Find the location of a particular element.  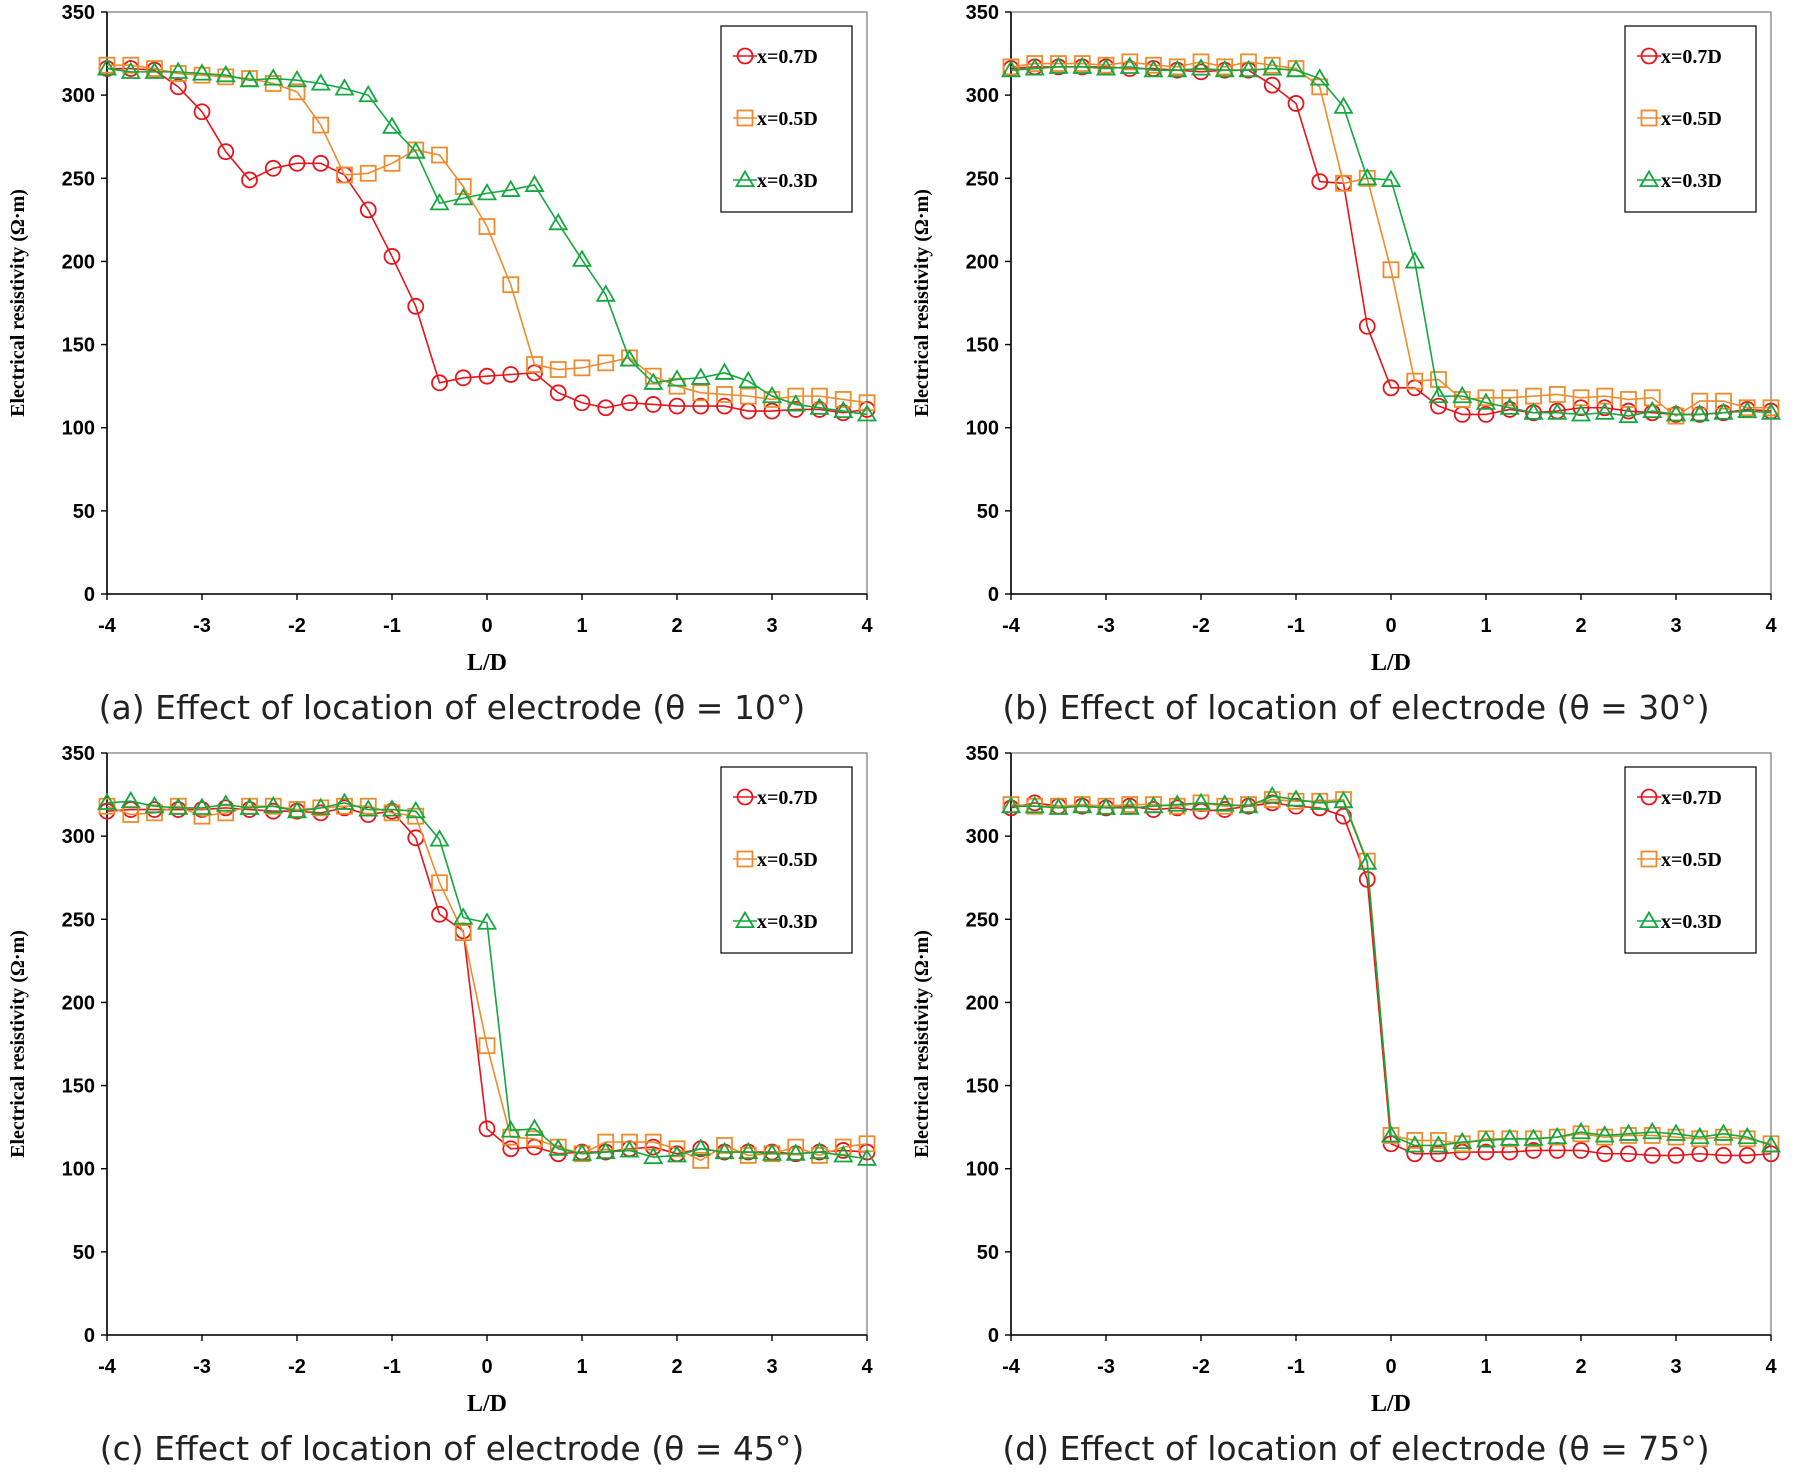

chart-c-xtick-label: 1 is located at coordinates (581, 1367).